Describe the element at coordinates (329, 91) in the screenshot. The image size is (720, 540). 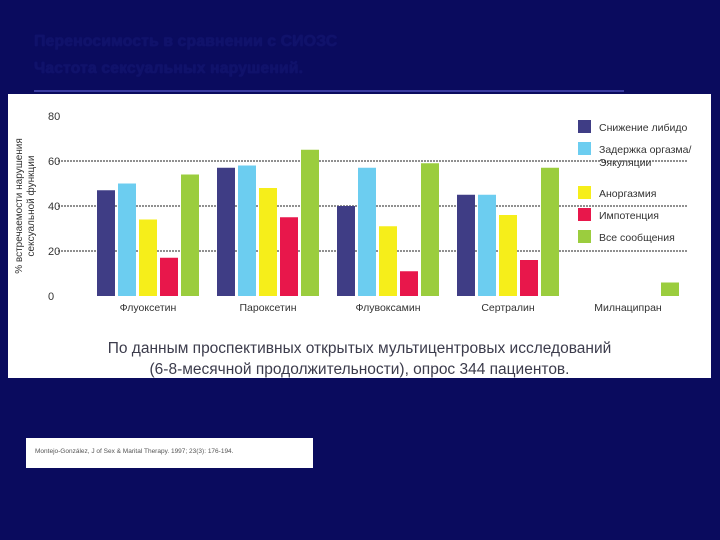
I see `title-underline` at that location.